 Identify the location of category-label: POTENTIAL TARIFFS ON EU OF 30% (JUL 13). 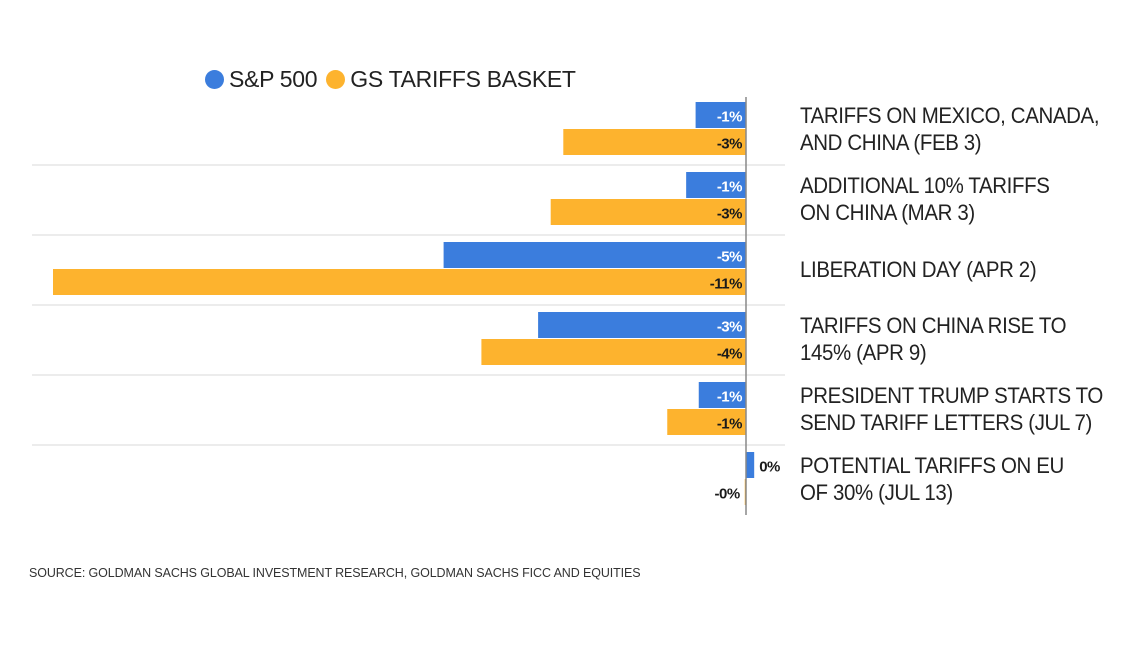
(932, 479).